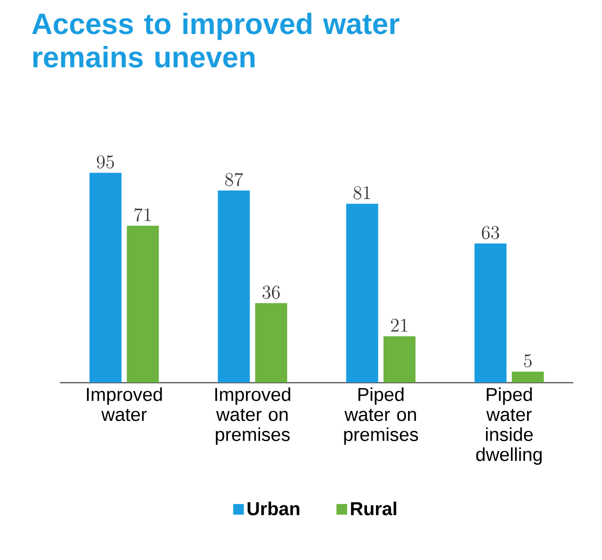 The height and width of the screenshot is (560, 602). What do you see at coordinates (271, 292) in the screenshot?
I see `data-label: 36` at bounding box center [271, 292].